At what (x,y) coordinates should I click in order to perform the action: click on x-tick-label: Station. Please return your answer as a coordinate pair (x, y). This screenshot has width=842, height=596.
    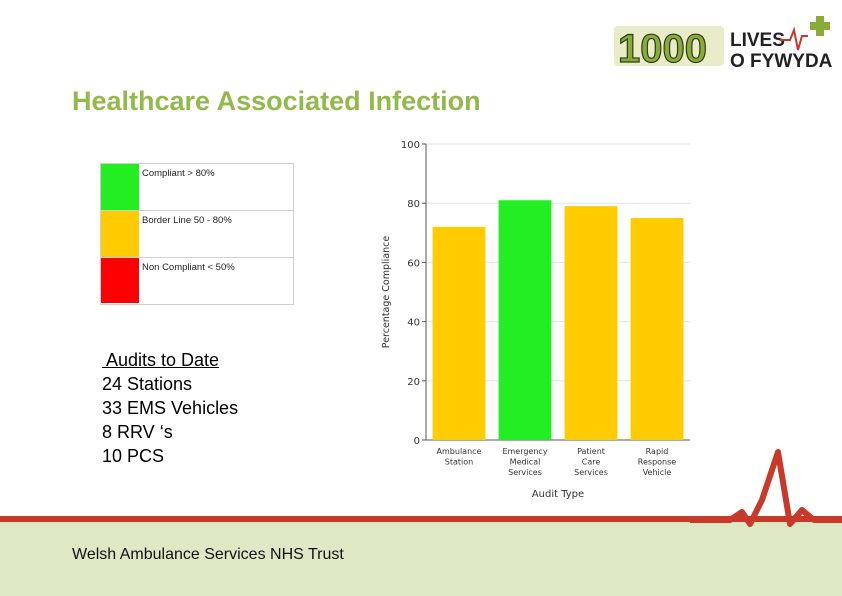
    Looking at the image, I should click on (459, 462).